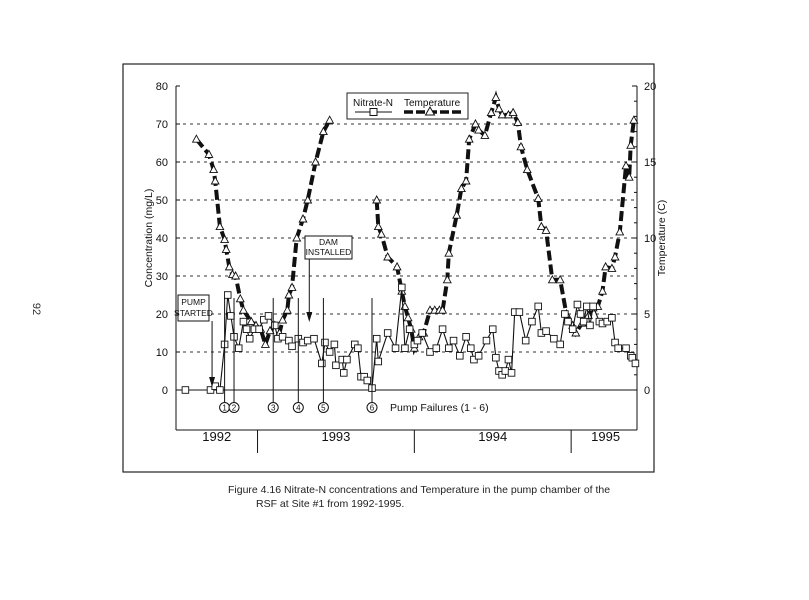 The width and height of the screenshot is (809, 600). I want to click on pump-failure-number: 6, so click(372, 408).